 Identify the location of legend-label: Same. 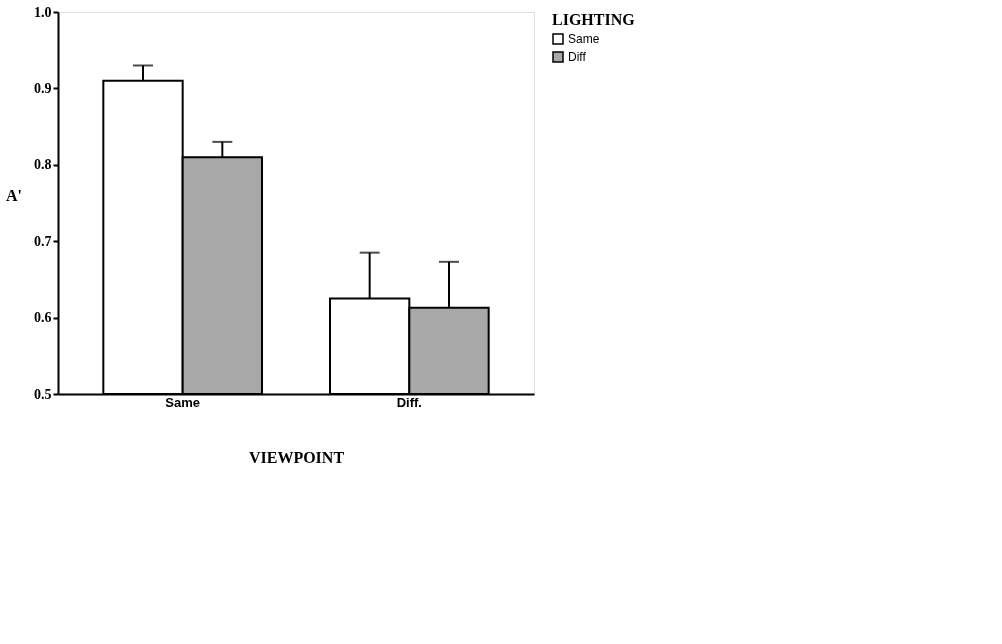
(584, 39).